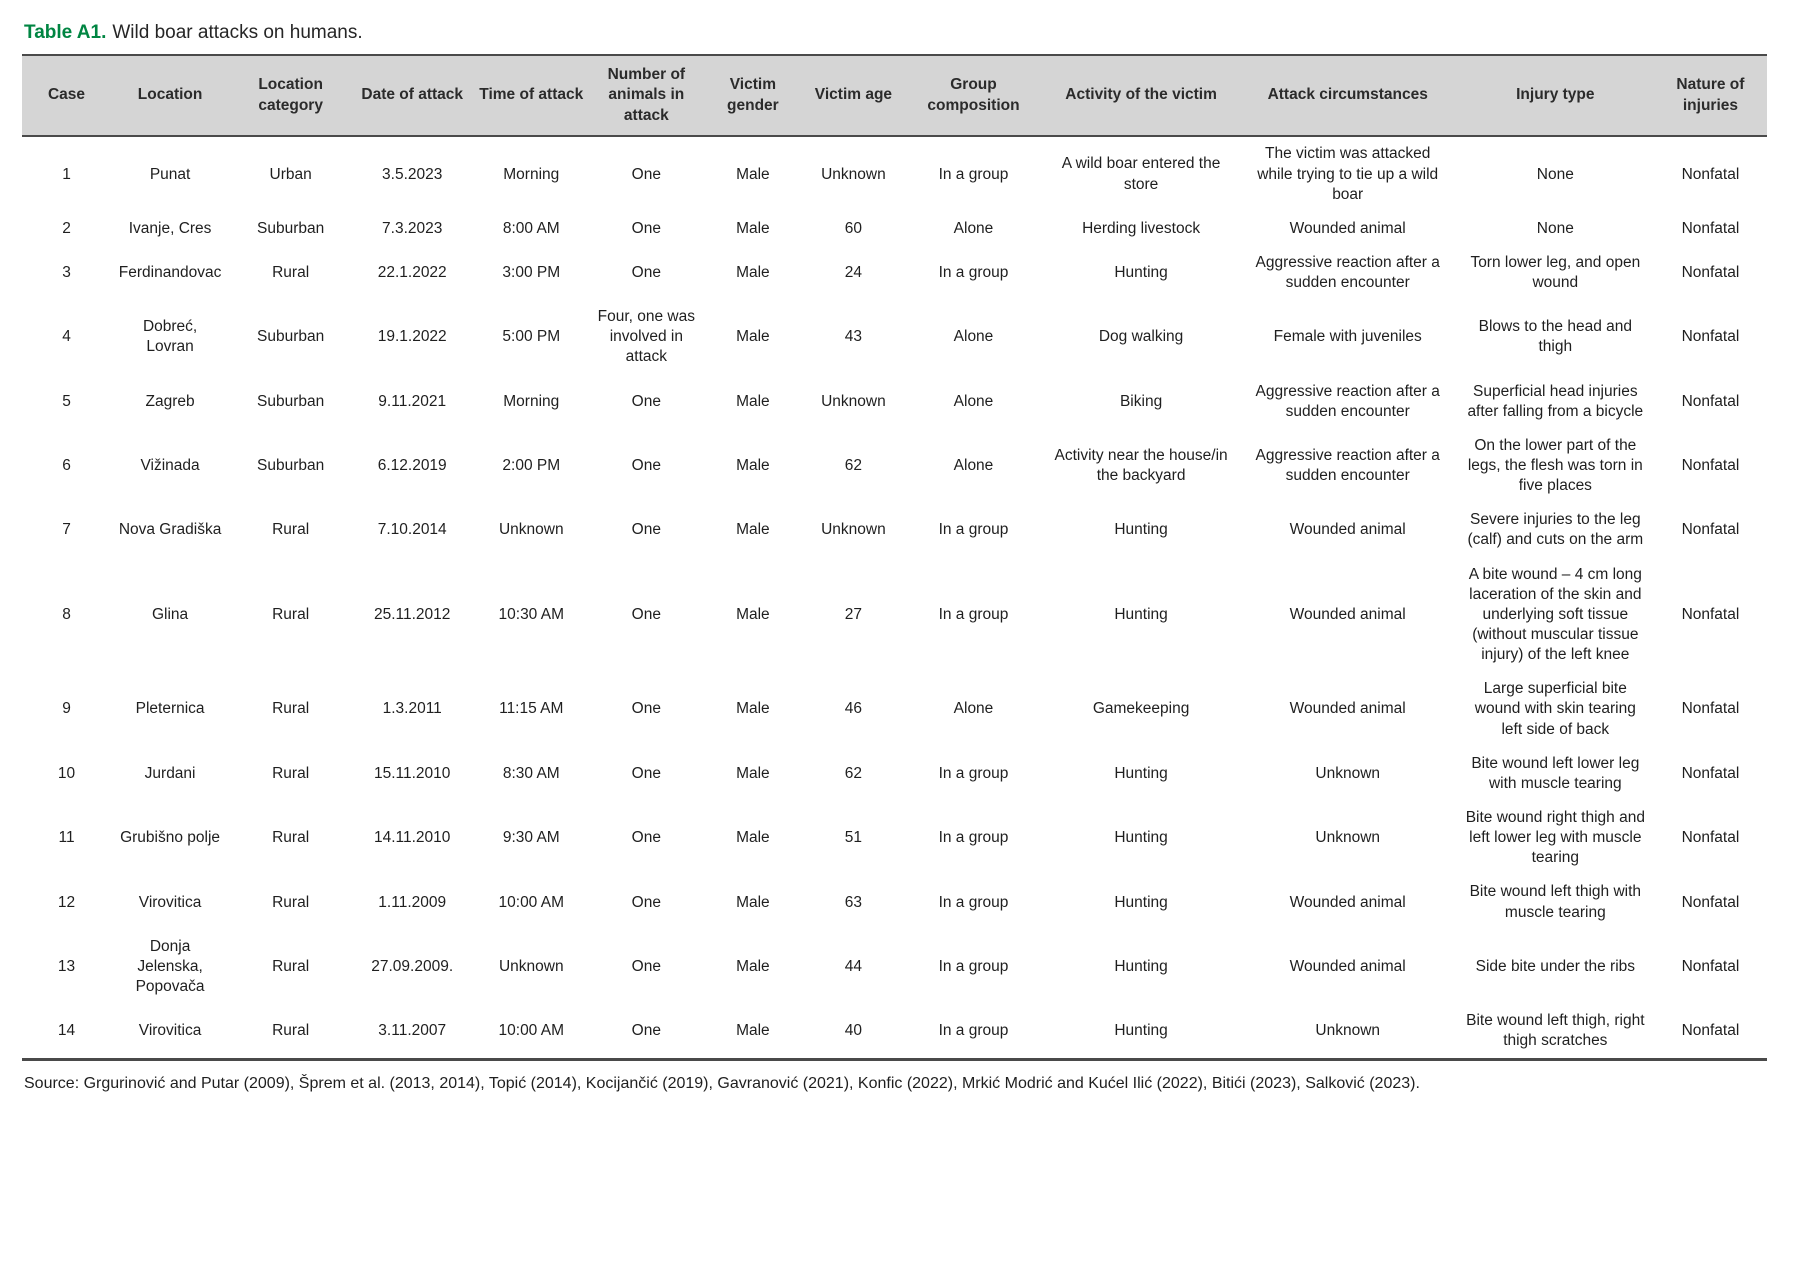  Describe the element at coordinates (1347, 337) in the screenshot. I see `table-cell: Female with juveniles` at that location.